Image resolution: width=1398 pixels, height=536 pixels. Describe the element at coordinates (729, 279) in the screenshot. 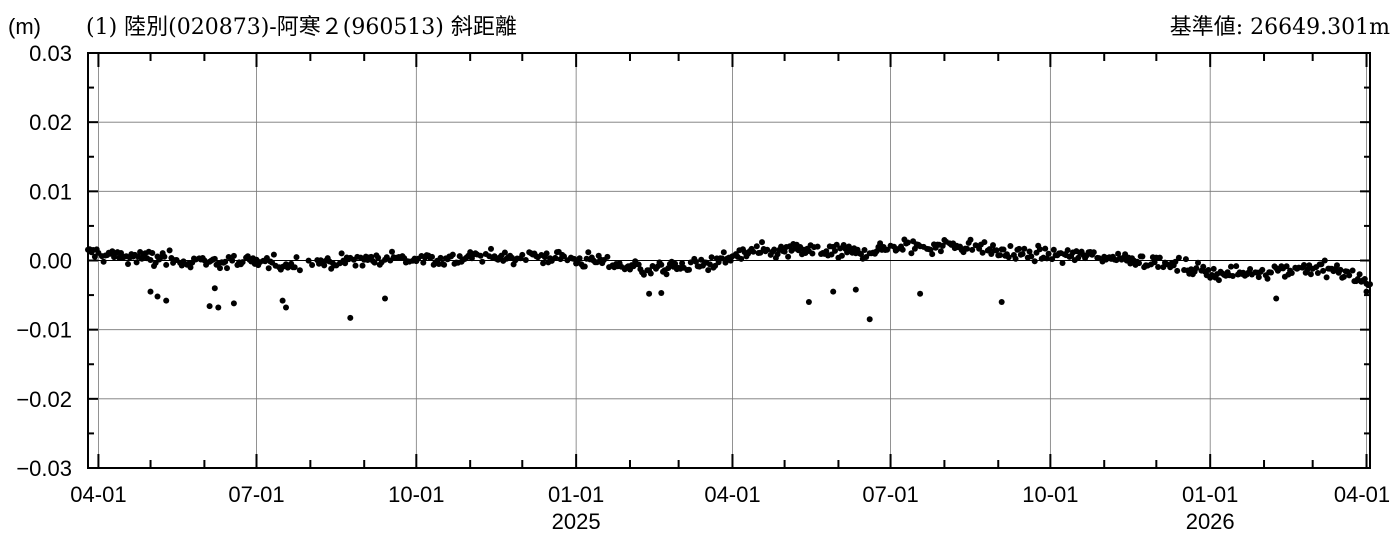

I see `data-points` at that location.